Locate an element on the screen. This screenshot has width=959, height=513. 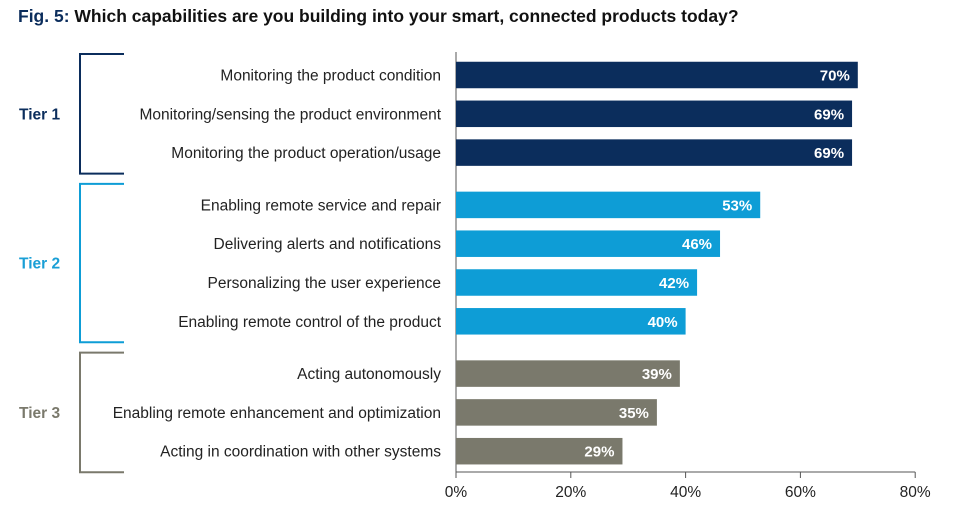
data-label: 53% is located at coordinates (737, 205).